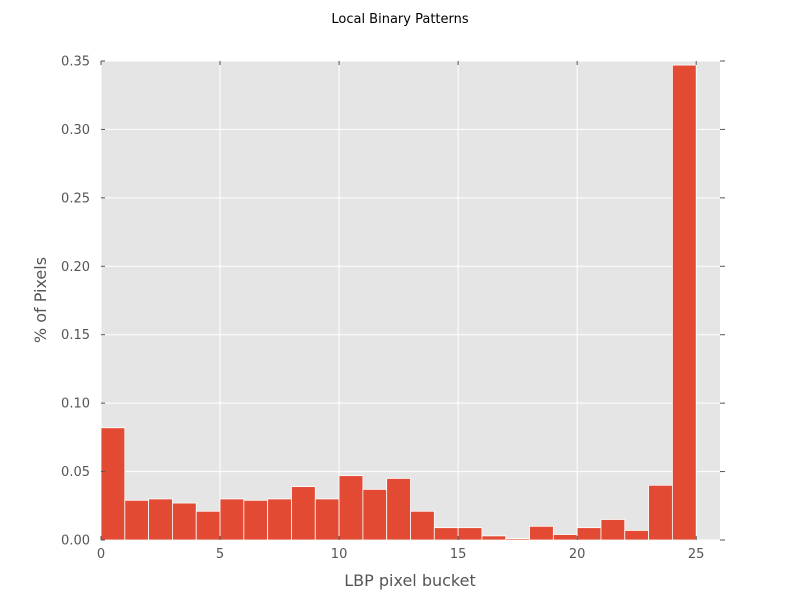 This screenshot has height=604, width=800. Describe the element at coordinates (75, 267) in the screenshot. I see `y-tick-label: 0.20` at that location.